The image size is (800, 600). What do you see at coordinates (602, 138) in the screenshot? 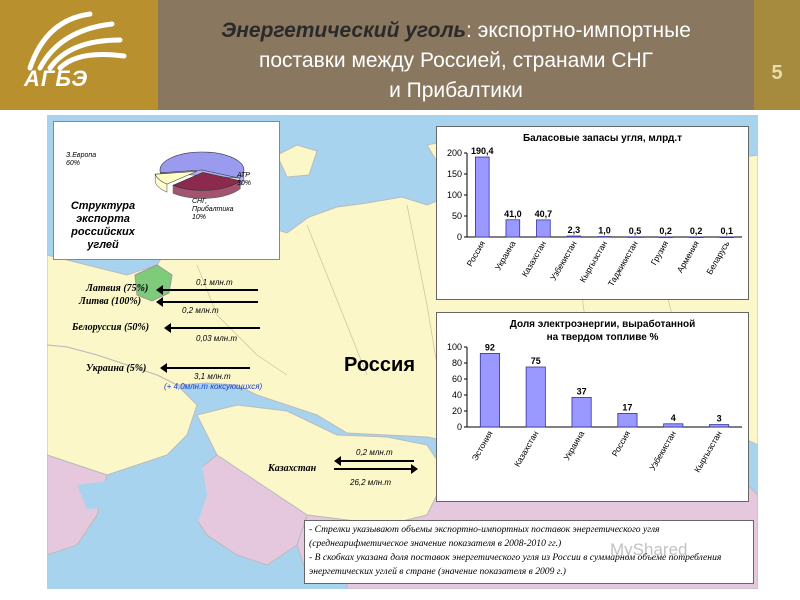
I see `chart-title: Баласовые запасы угля, млрд.т` at bounding box center [602, 138].